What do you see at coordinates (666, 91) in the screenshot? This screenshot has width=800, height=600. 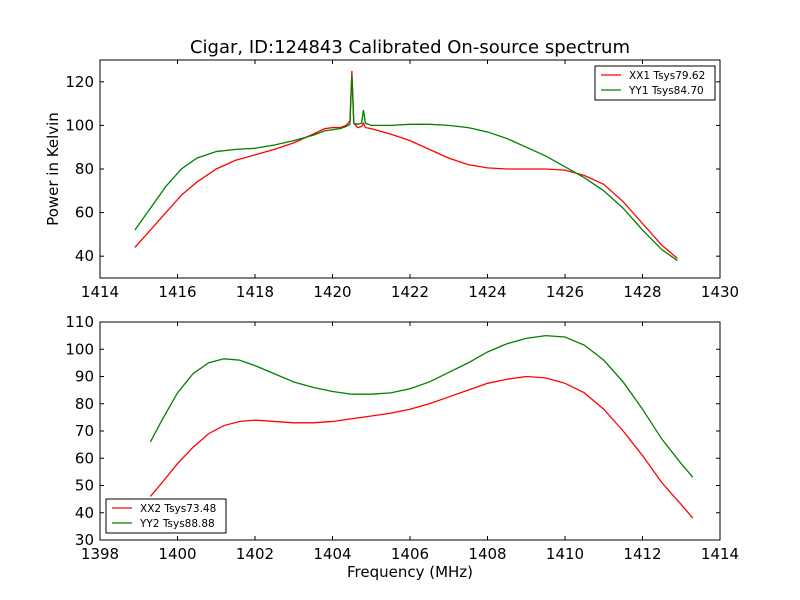 I see `legend-label: YY1 Tsys84.70` at bounding box center [666, 91].